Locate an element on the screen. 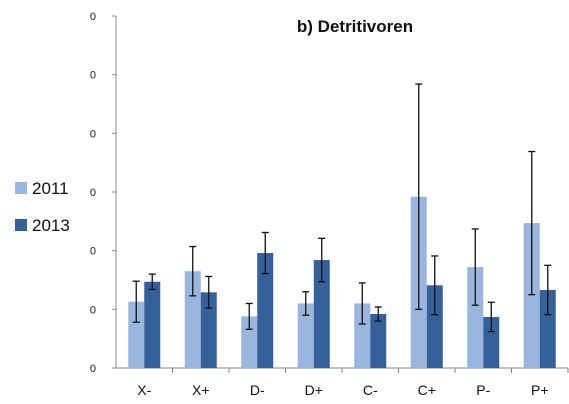  chart-title: b) Detritivoren is located at coordinates (355, 26).